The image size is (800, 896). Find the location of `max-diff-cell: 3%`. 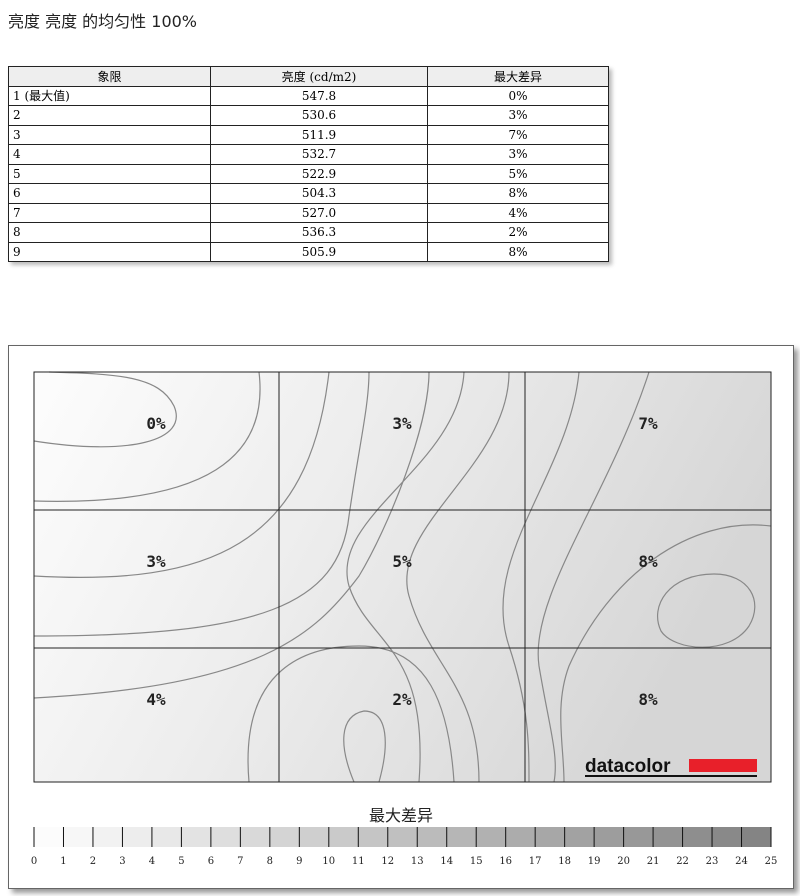

max-diff-cell: 3% is located at coordinates (518, 154).